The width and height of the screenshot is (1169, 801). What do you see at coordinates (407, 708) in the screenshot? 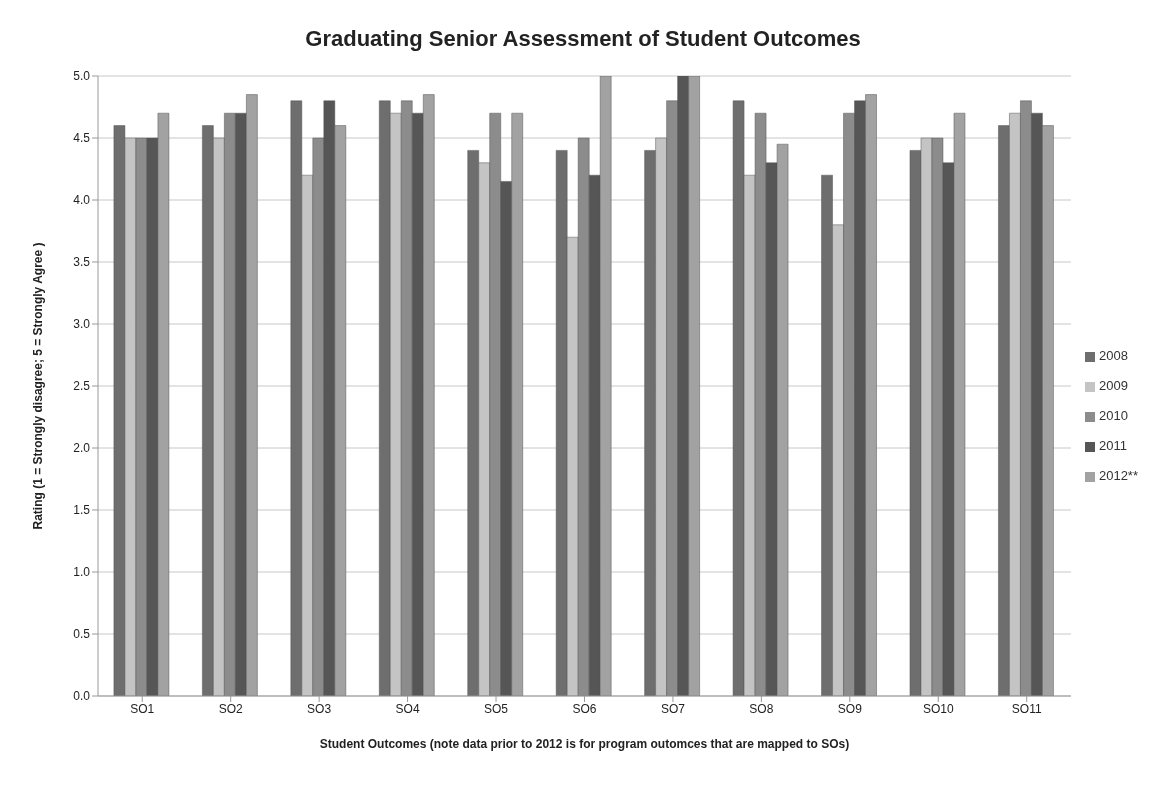
I see `x-tick-label: SO4` at bounding box center [407, 708].